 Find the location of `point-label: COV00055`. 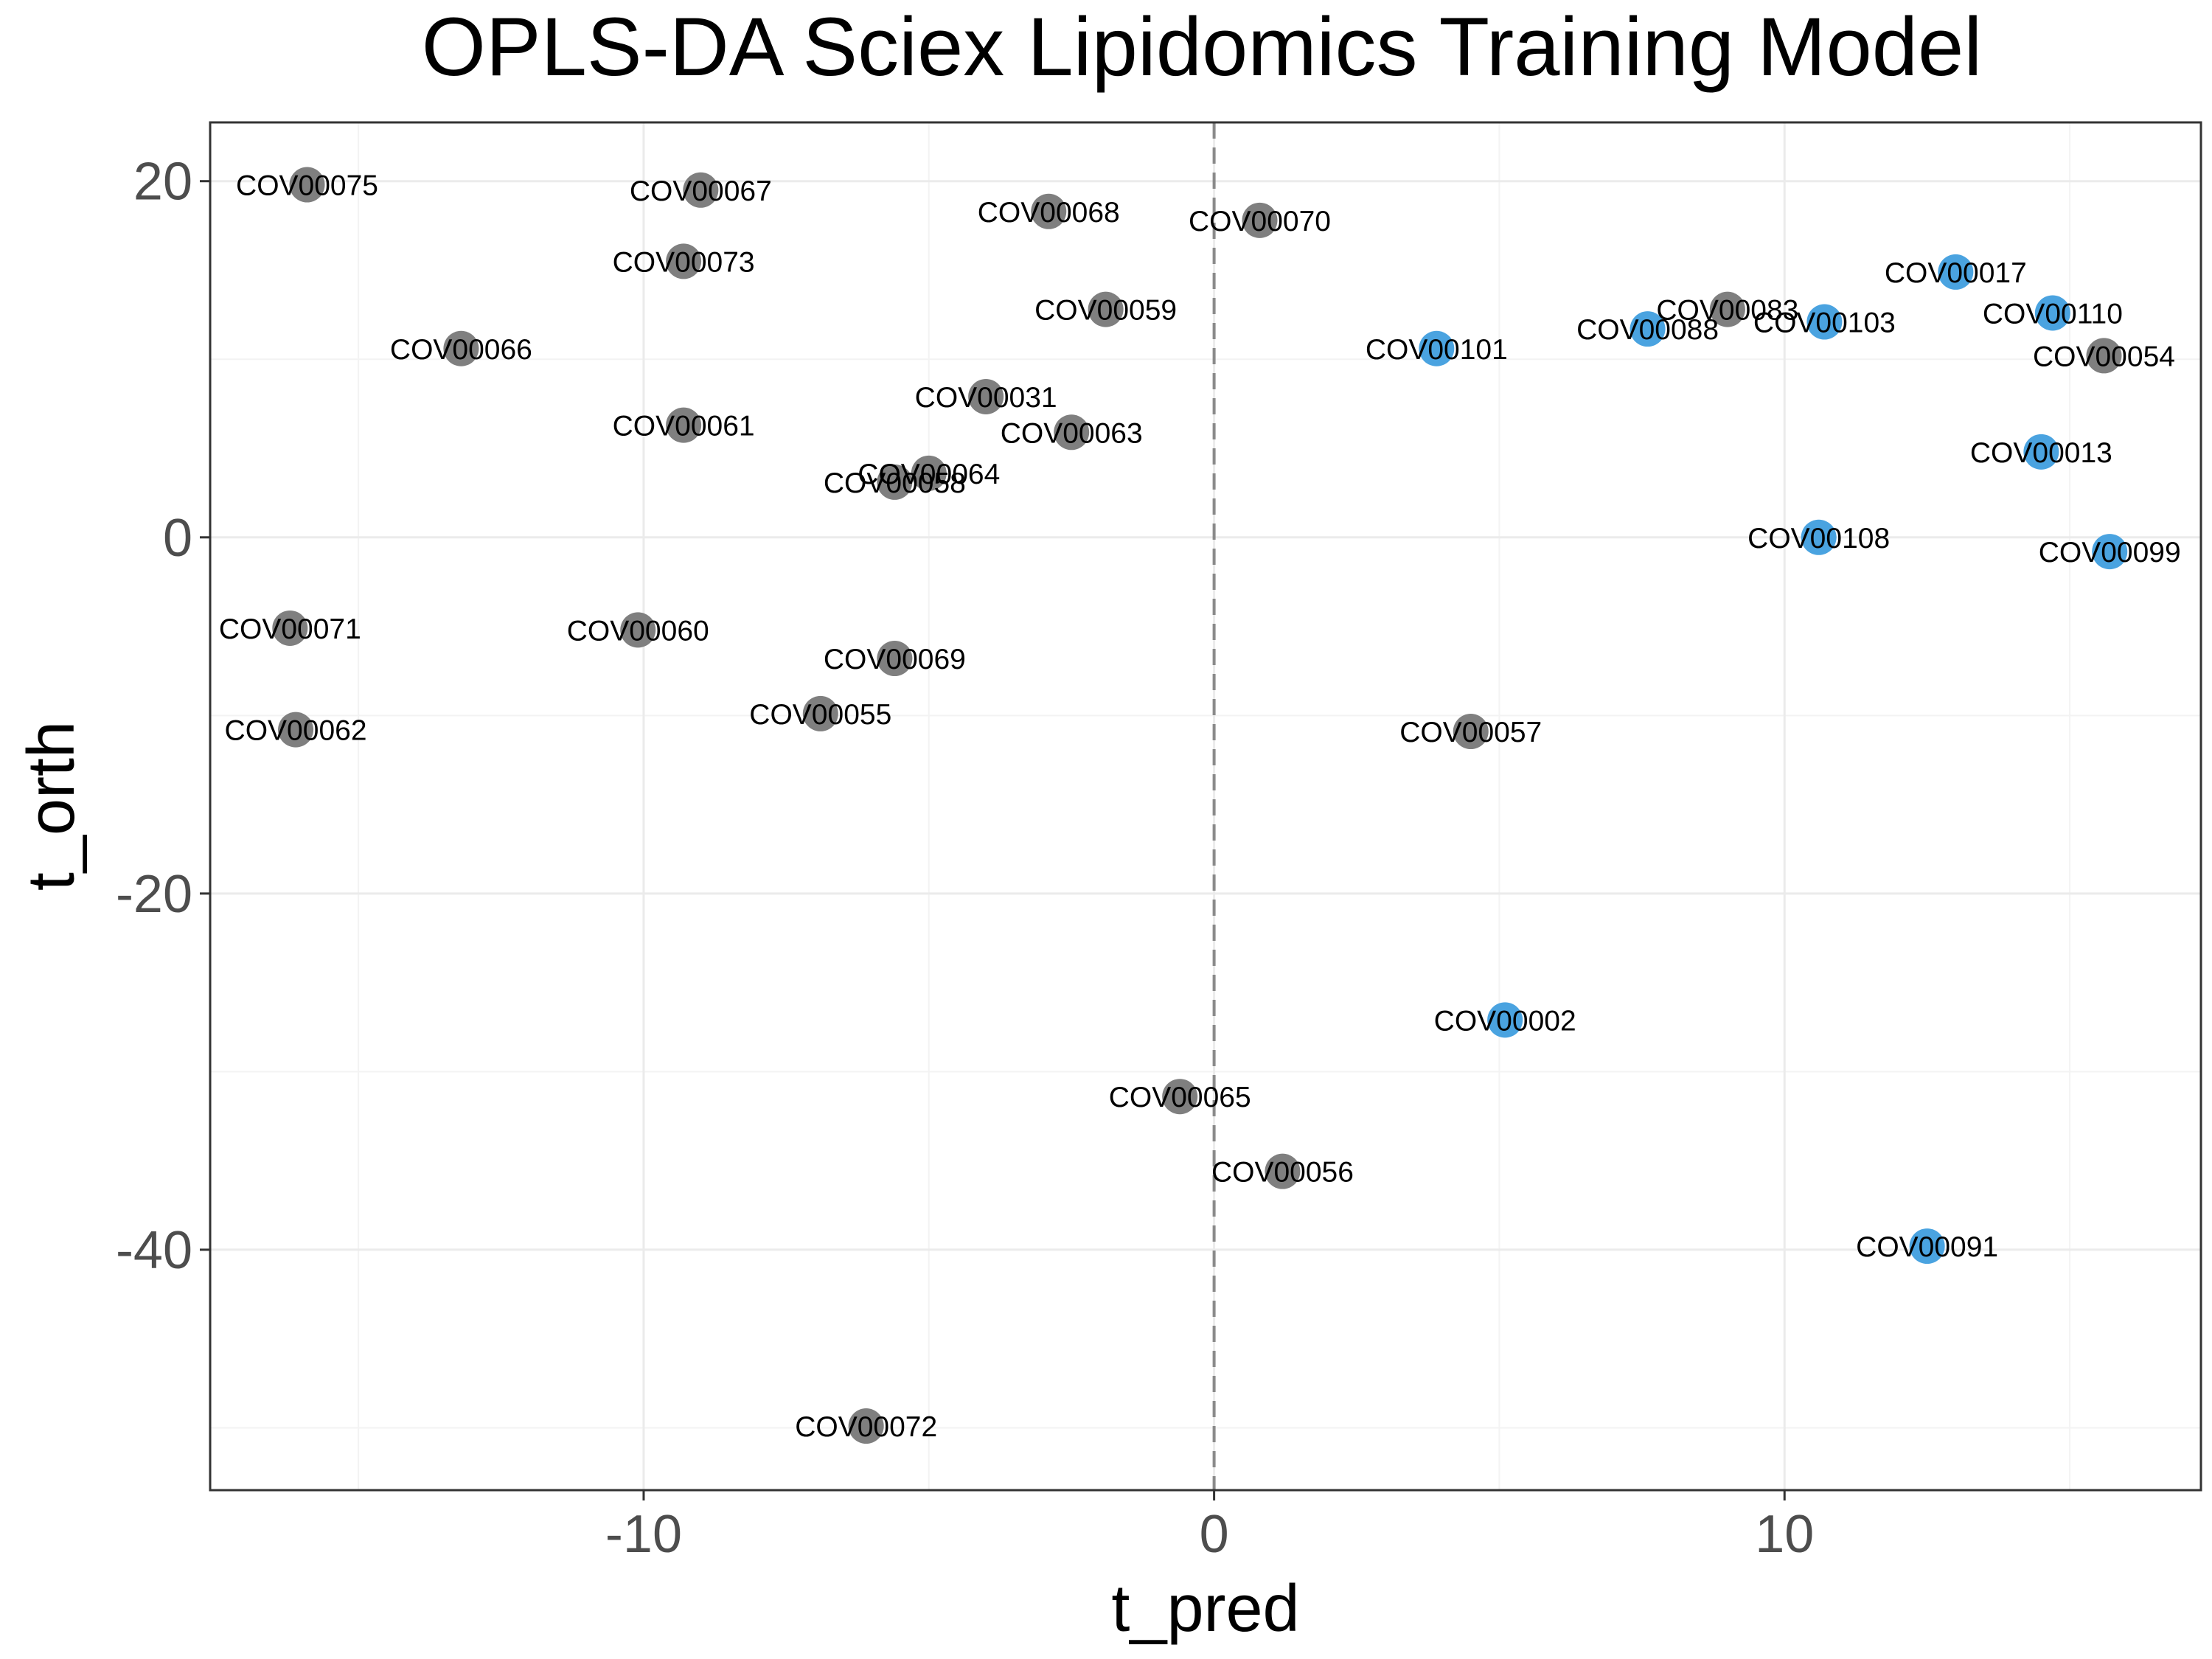

point-label: COV00055 is located at coordinates (820, 715).